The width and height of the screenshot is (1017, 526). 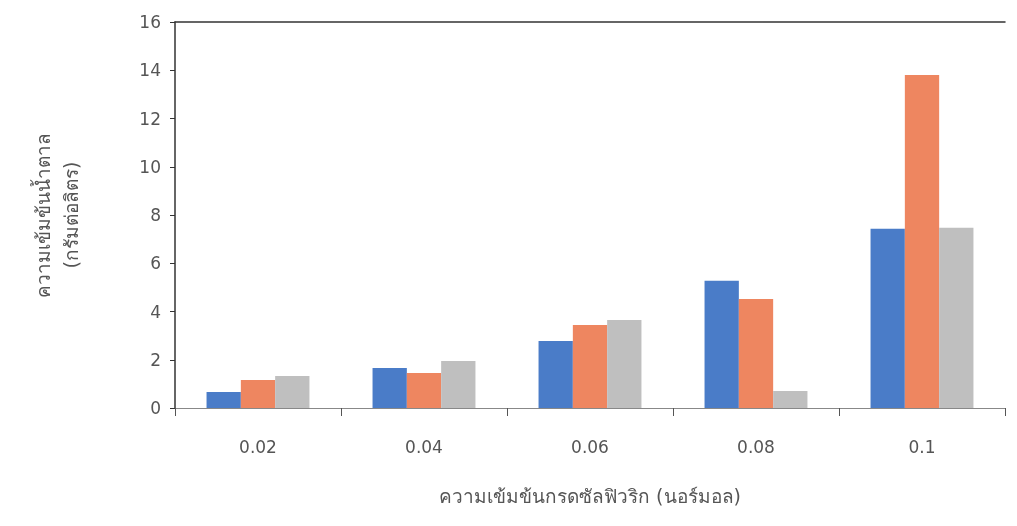 What do you see at coordinates (155, 215) in the screenshot?
I see `y-tick-label: 8` at bounding box center [155, 215].